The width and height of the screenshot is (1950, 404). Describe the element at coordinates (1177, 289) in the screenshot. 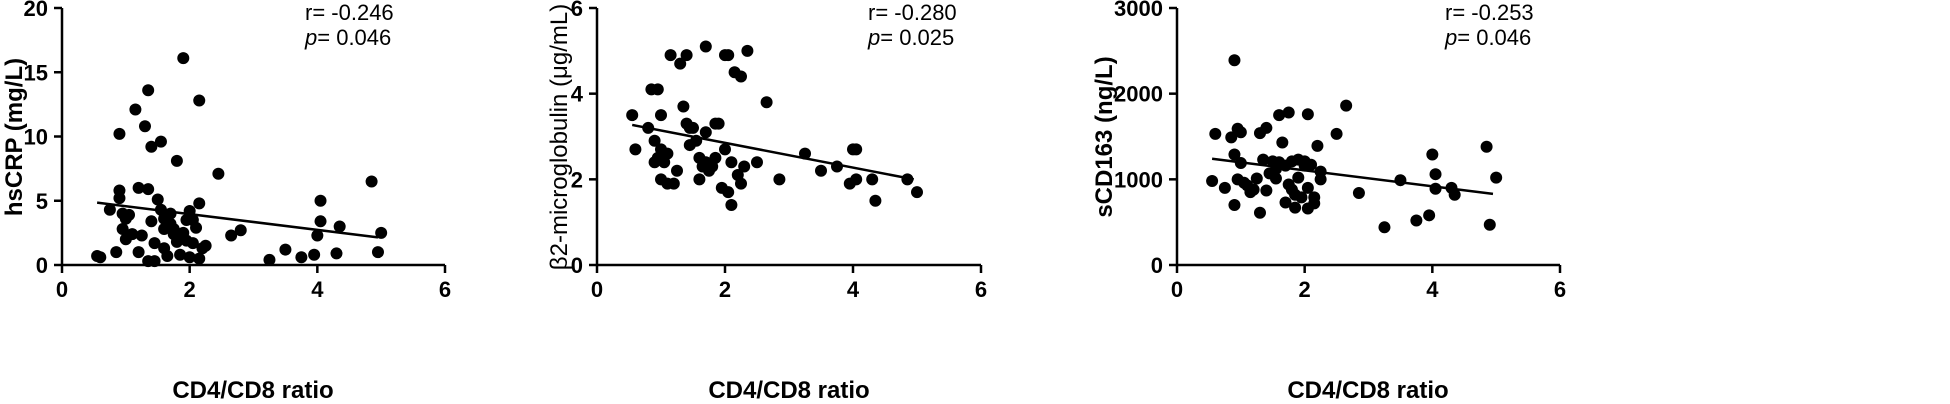

I see `x-tick-label: 0` at that location.